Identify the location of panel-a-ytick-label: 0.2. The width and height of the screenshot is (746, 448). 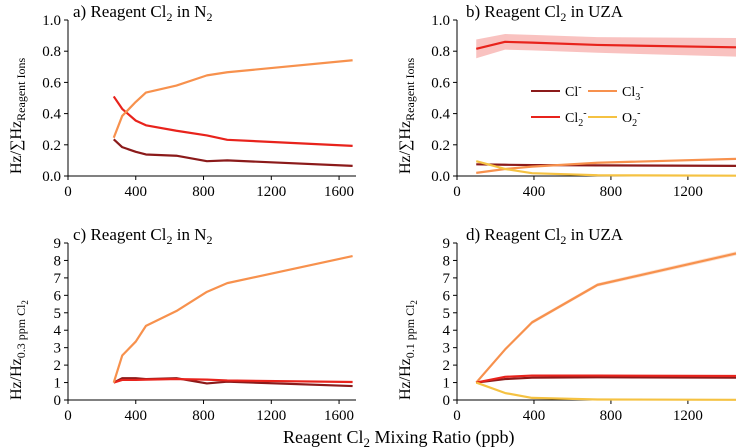
(51, 146).